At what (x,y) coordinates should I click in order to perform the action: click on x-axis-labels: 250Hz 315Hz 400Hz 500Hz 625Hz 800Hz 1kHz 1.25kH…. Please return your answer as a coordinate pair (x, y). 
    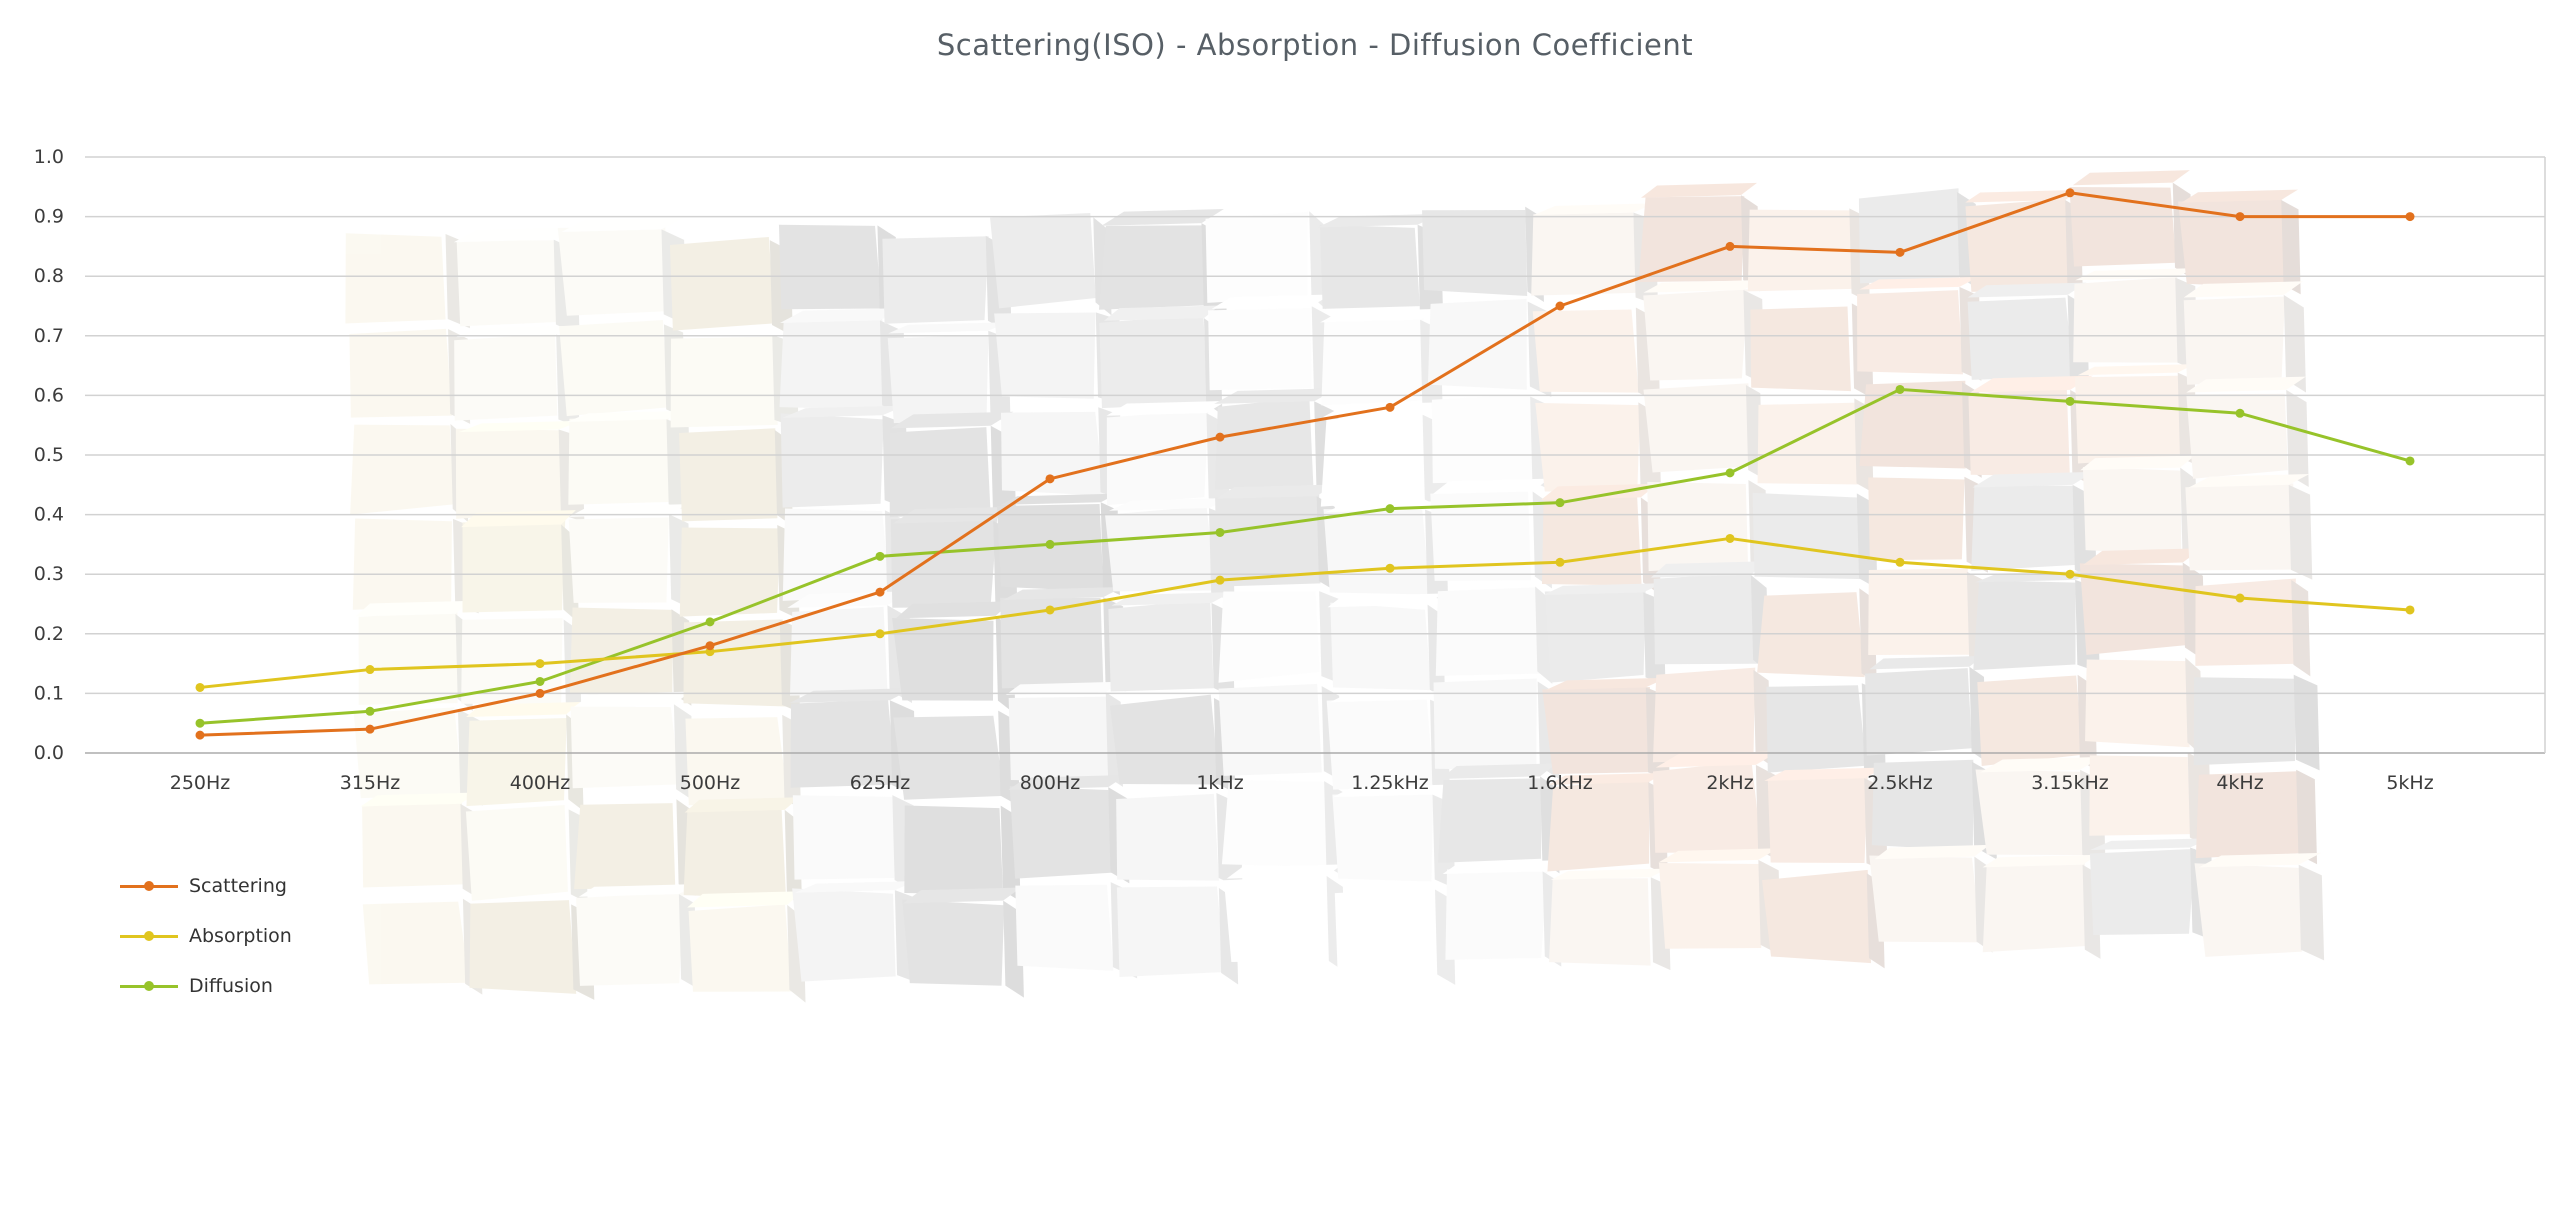
    Looking at the image, I should click on (1302, 783).